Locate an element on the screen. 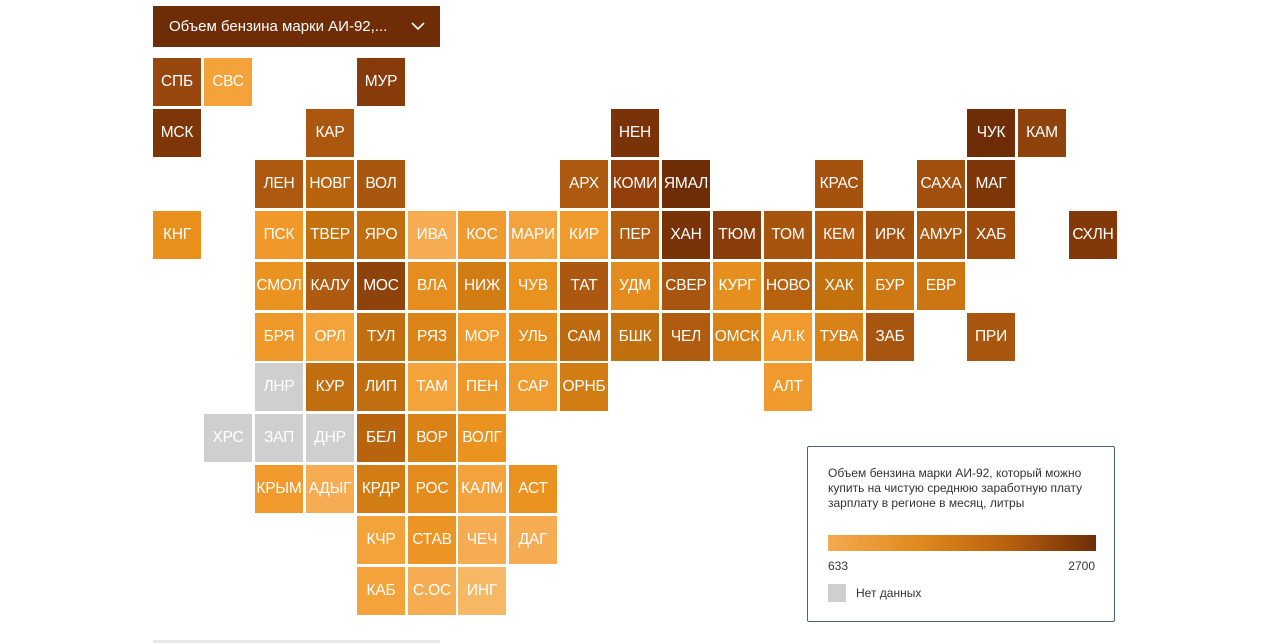  region-tile: НЕН is located at coordinates (635, 133).